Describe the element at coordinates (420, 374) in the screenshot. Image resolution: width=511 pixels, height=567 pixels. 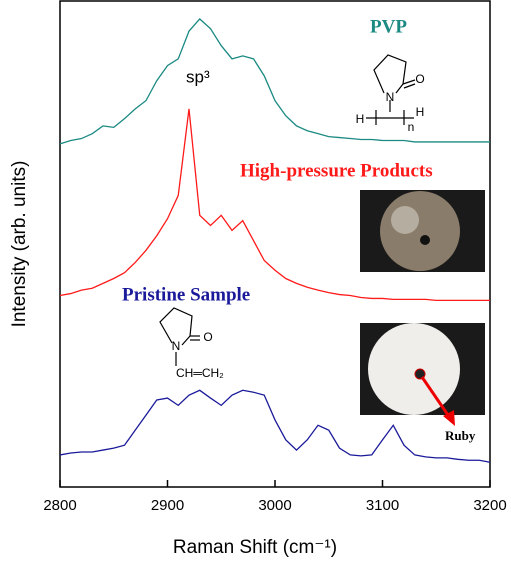
I see `ruby-dot` at that location.